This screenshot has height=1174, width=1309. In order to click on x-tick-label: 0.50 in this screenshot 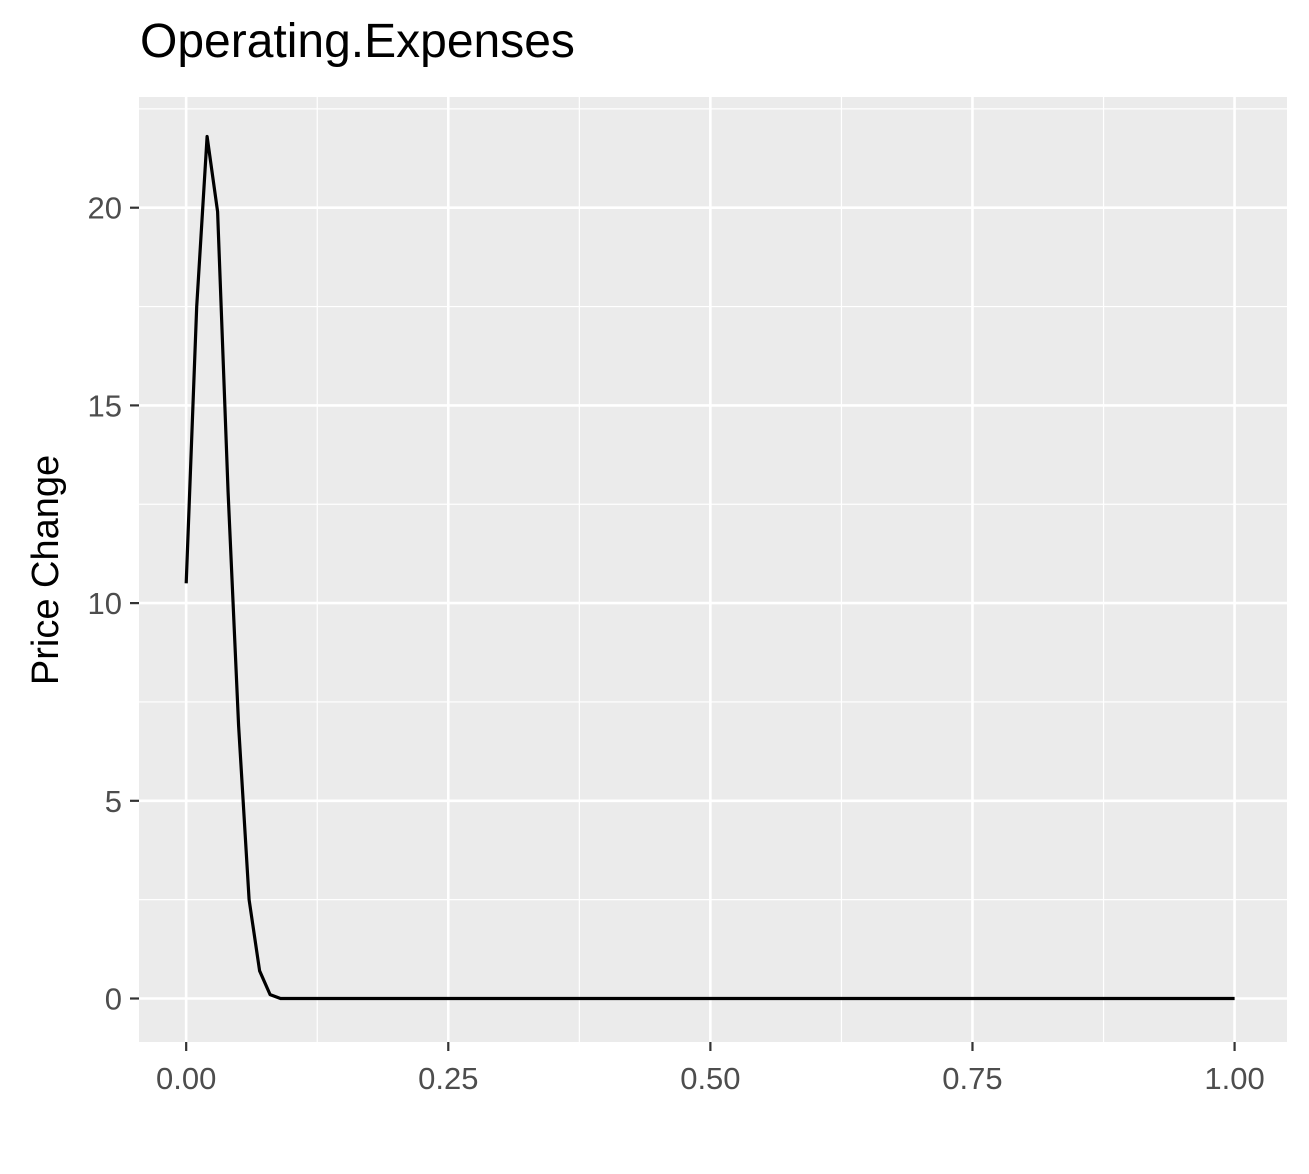, I will do `click(710, 1078)`.